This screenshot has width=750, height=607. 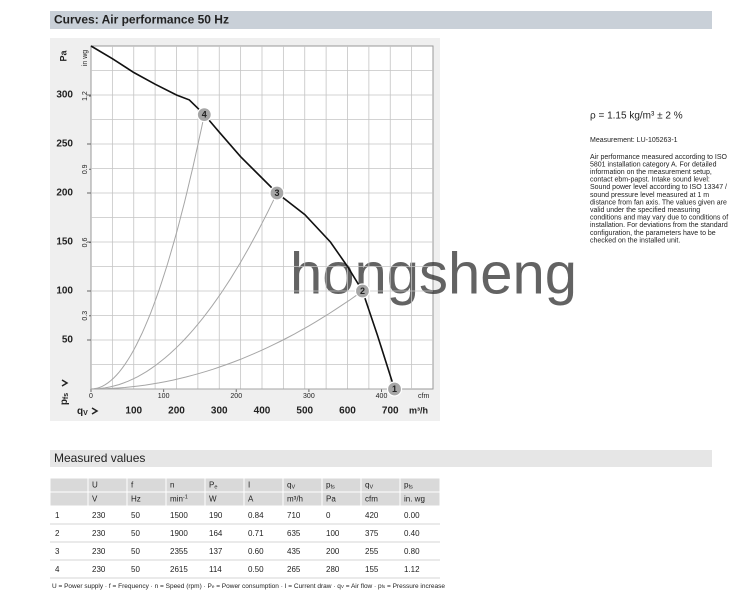 I want to click on x-tick-label: 400, so click(x=262, y=411).